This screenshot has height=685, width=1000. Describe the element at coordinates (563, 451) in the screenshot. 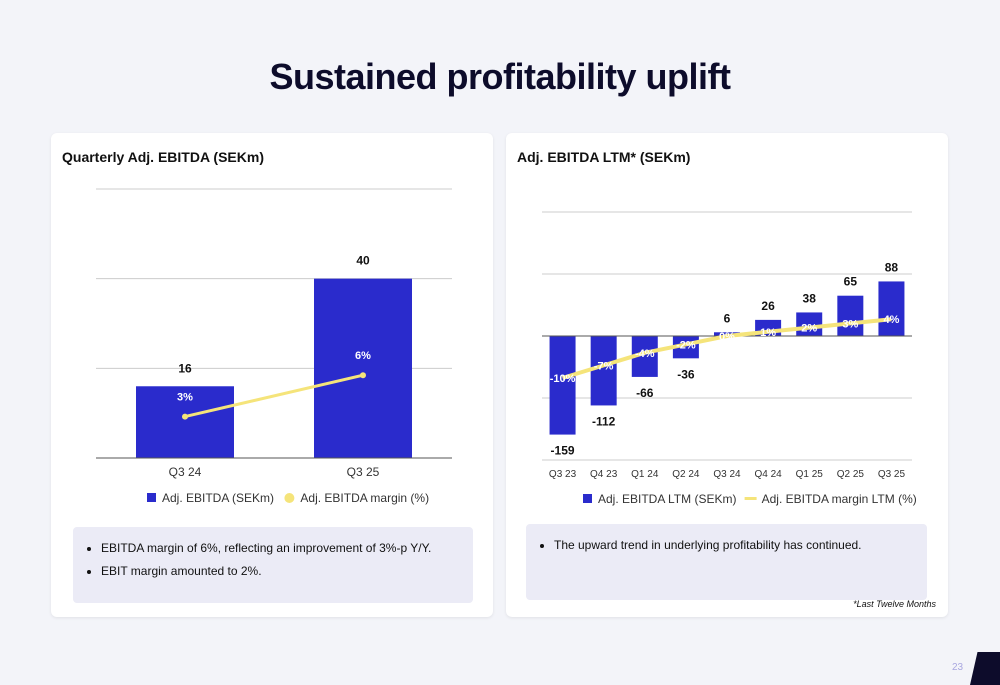

I see `bar-value-label: -159` at that location.